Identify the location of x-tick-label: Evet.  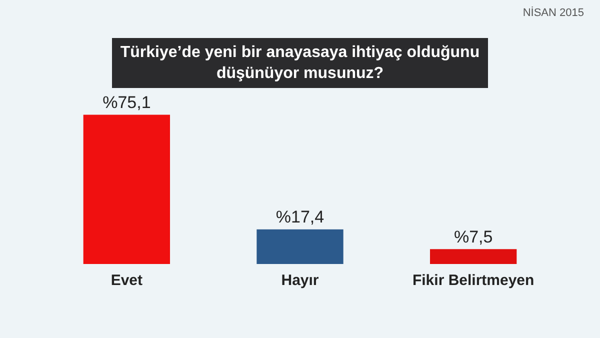
(126, 281).